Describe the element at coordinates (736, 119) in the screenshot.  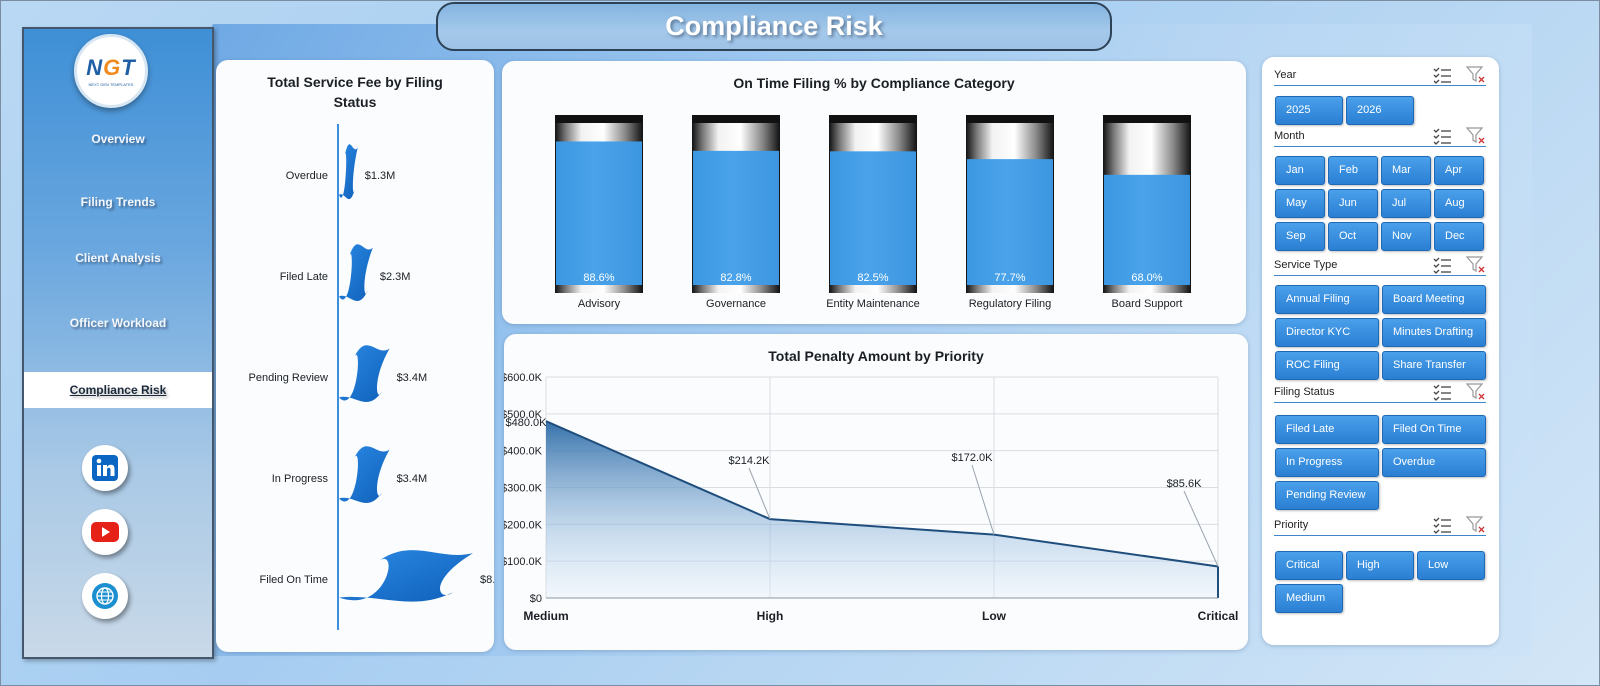
I see `ontime-cap-governance` at that location.